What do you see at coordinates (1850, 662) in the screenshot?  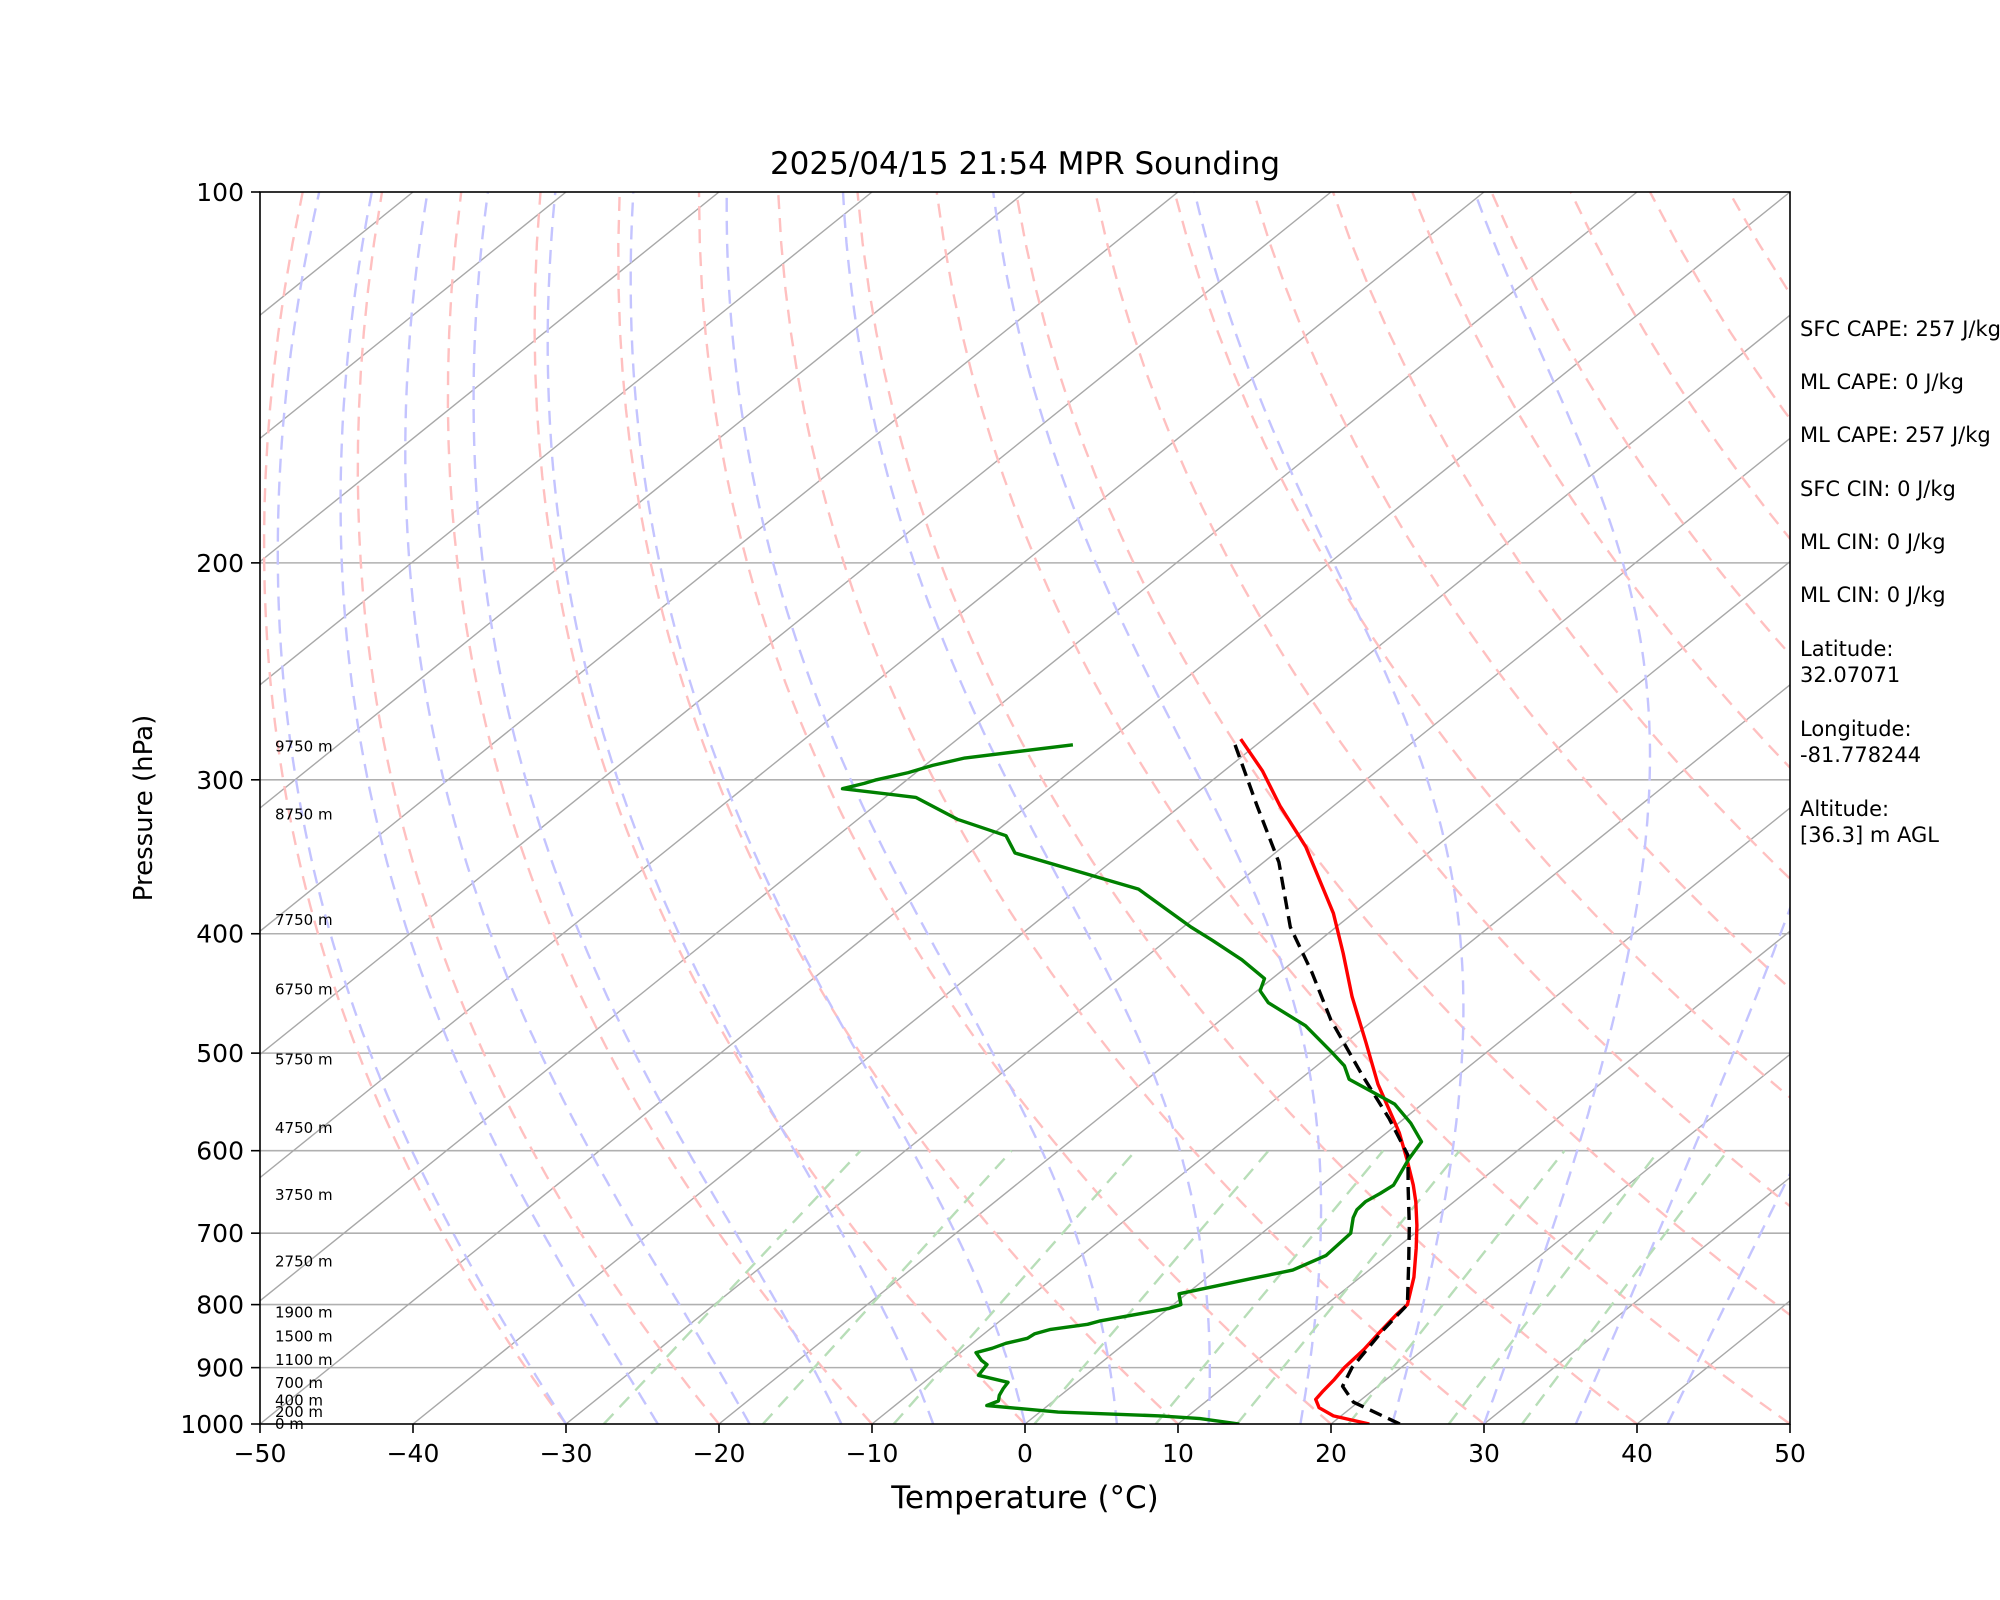 I see `latitude-stat: Latitude: 32.07071` at bounding box center [1850, 662].